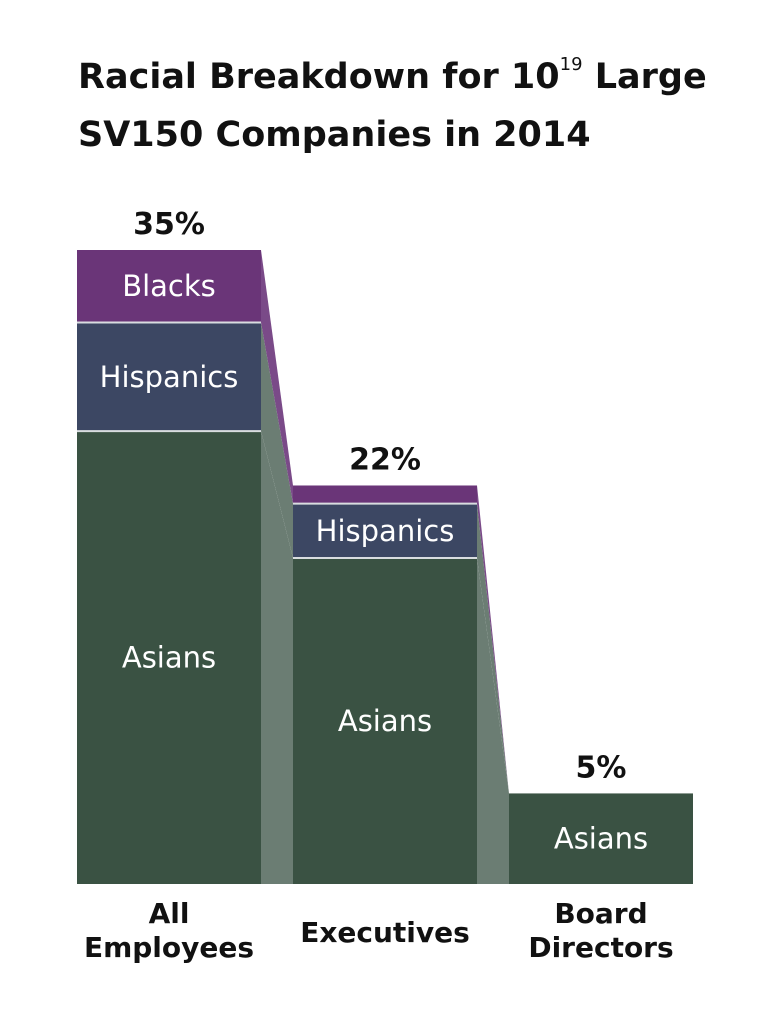 This screenshot has height=1024, width=766. Describe the element at coordinates (334, 135) in the screenshot. I see `chart-title-line2: SV150 Companies in 2014` at that location.